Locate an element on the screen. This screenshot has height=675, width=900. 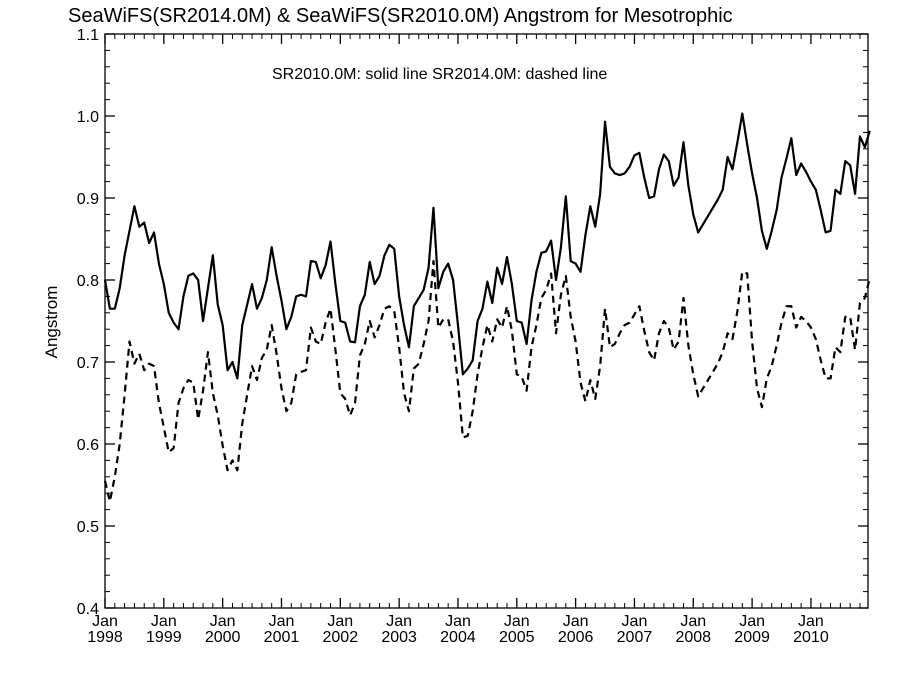
y-tick-label: 0.7 is located at coordinates (88, 363).